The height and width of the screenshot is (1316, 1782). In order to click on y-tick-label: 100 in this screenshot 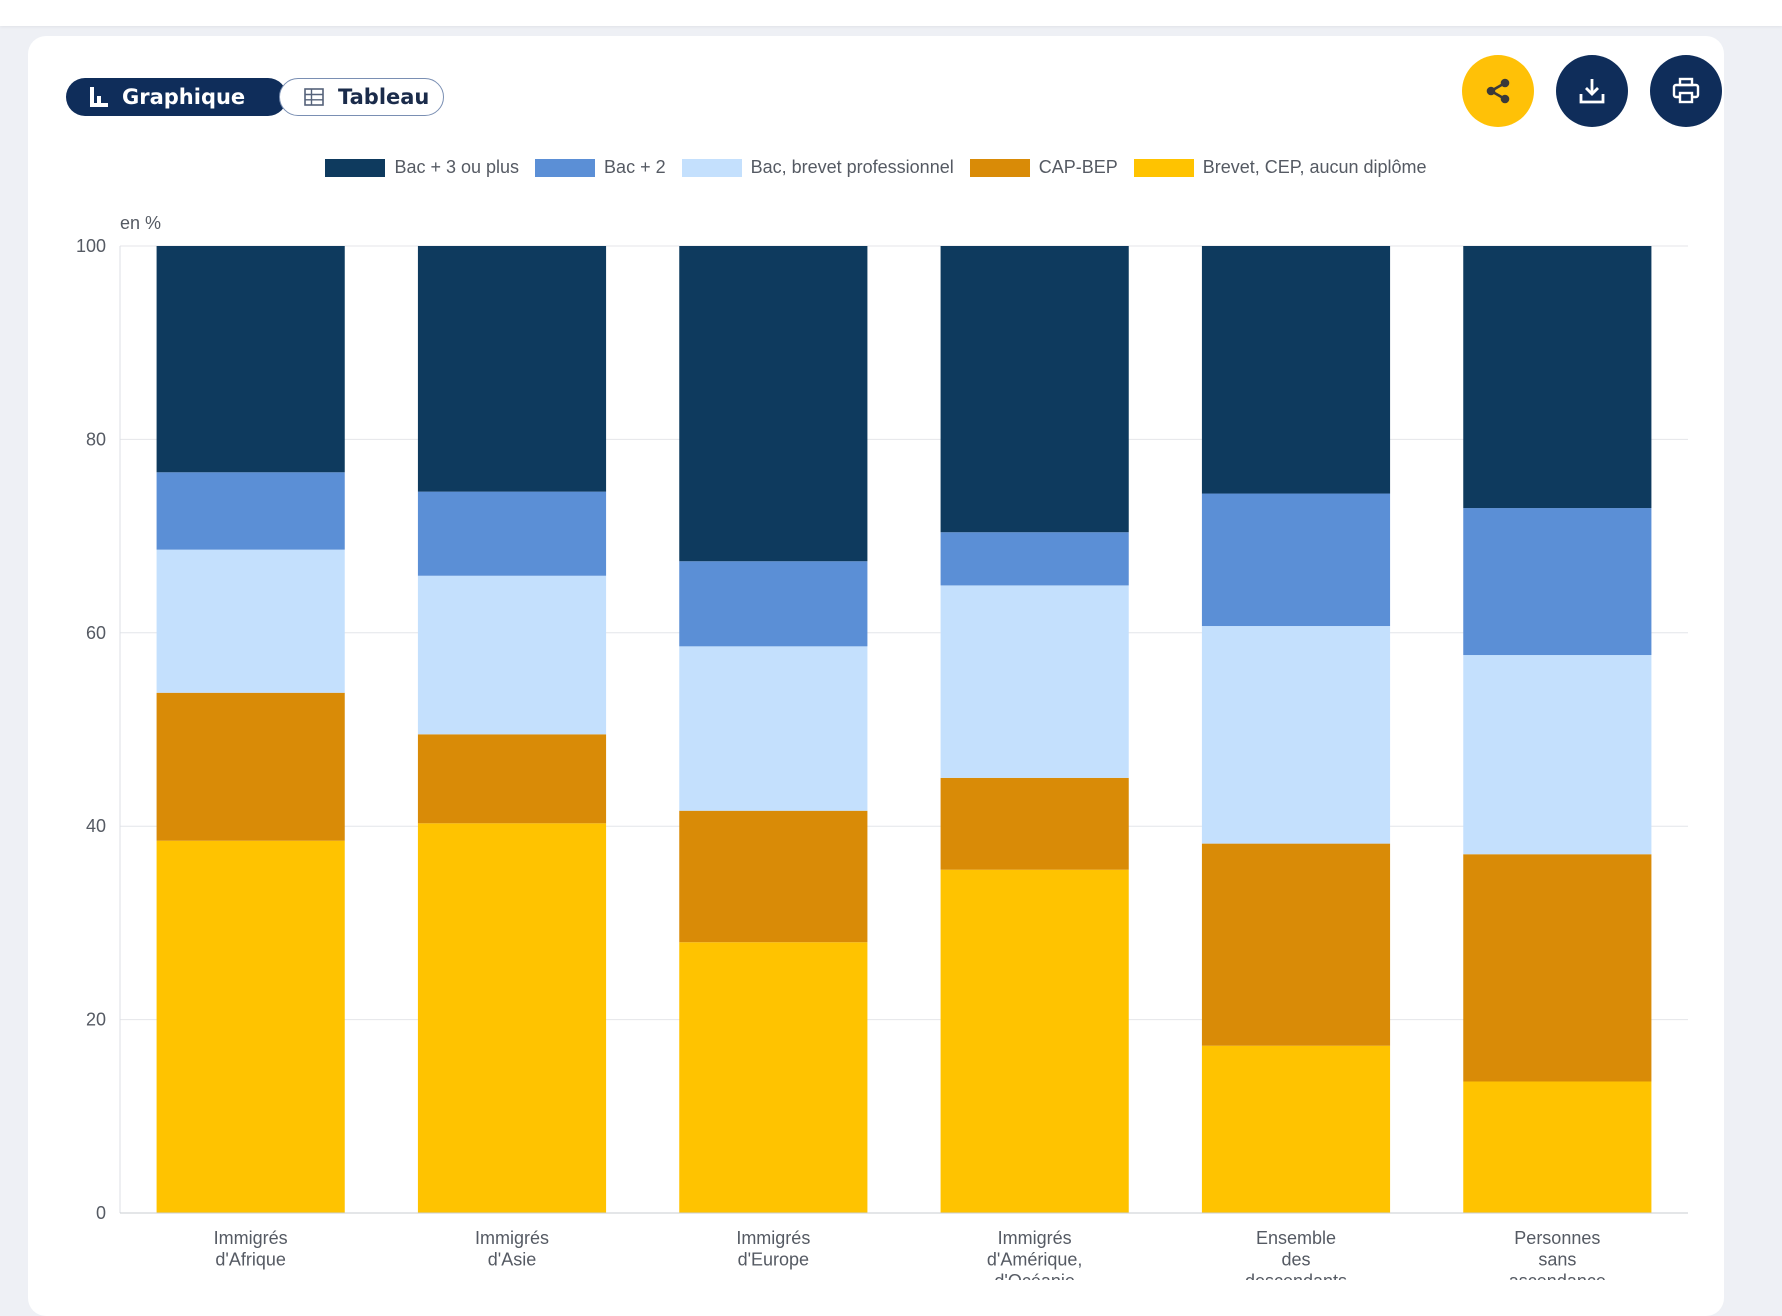, I will do `click(91, 246)`.